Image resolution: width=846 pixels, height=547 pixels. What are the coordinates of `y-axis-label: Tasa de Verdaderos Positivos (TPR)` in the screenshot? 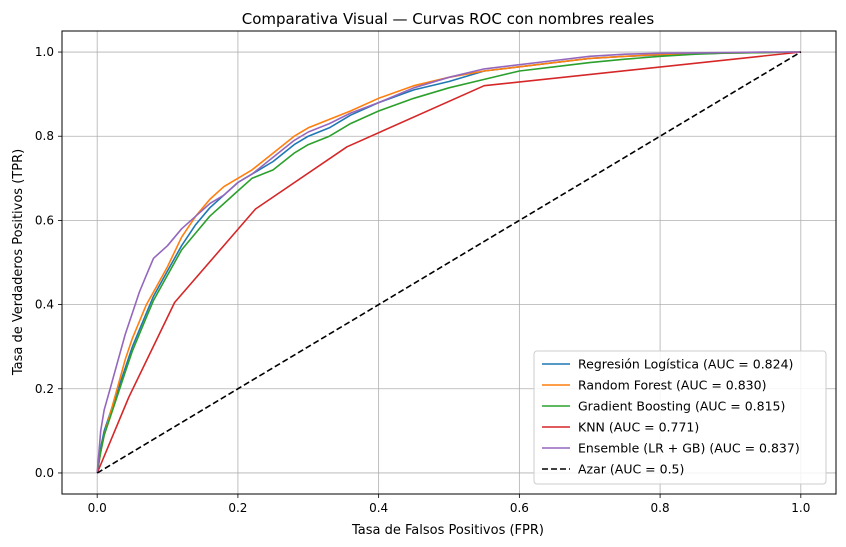 It's located at (18, 262).